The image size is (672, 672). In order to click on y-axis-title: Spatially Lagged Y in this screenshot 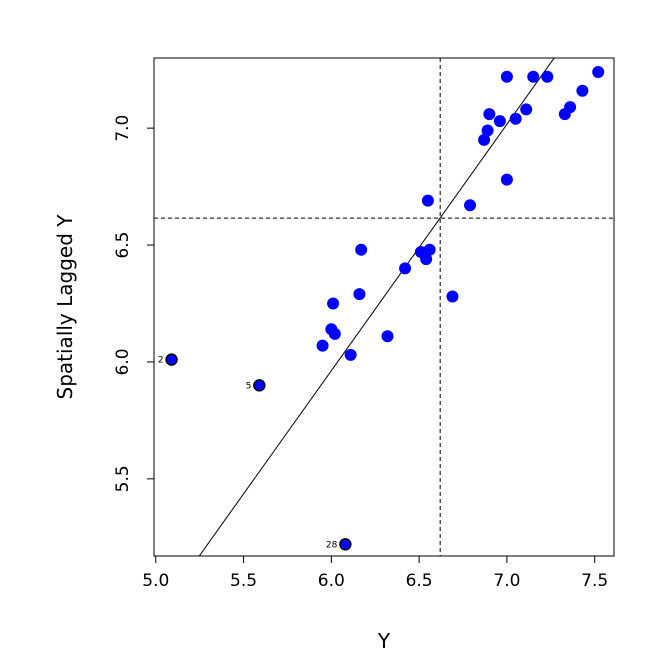, I will do `click(65, 307)`.